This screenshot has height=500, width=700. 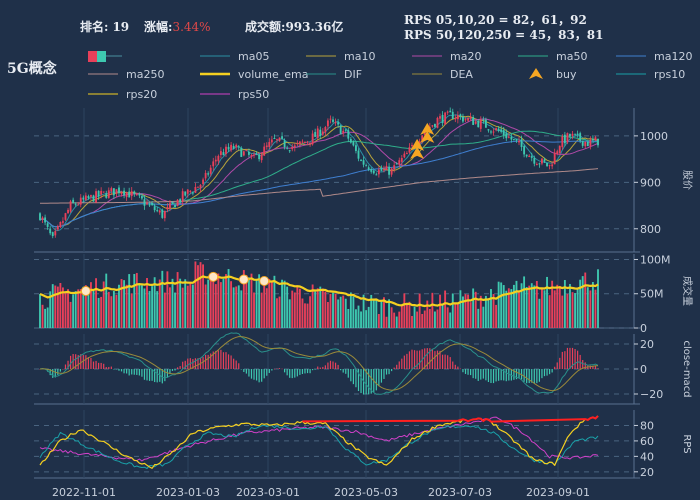 I want to click on legend-item-volume_ema: volume_ema, so click(x=254, y=74).